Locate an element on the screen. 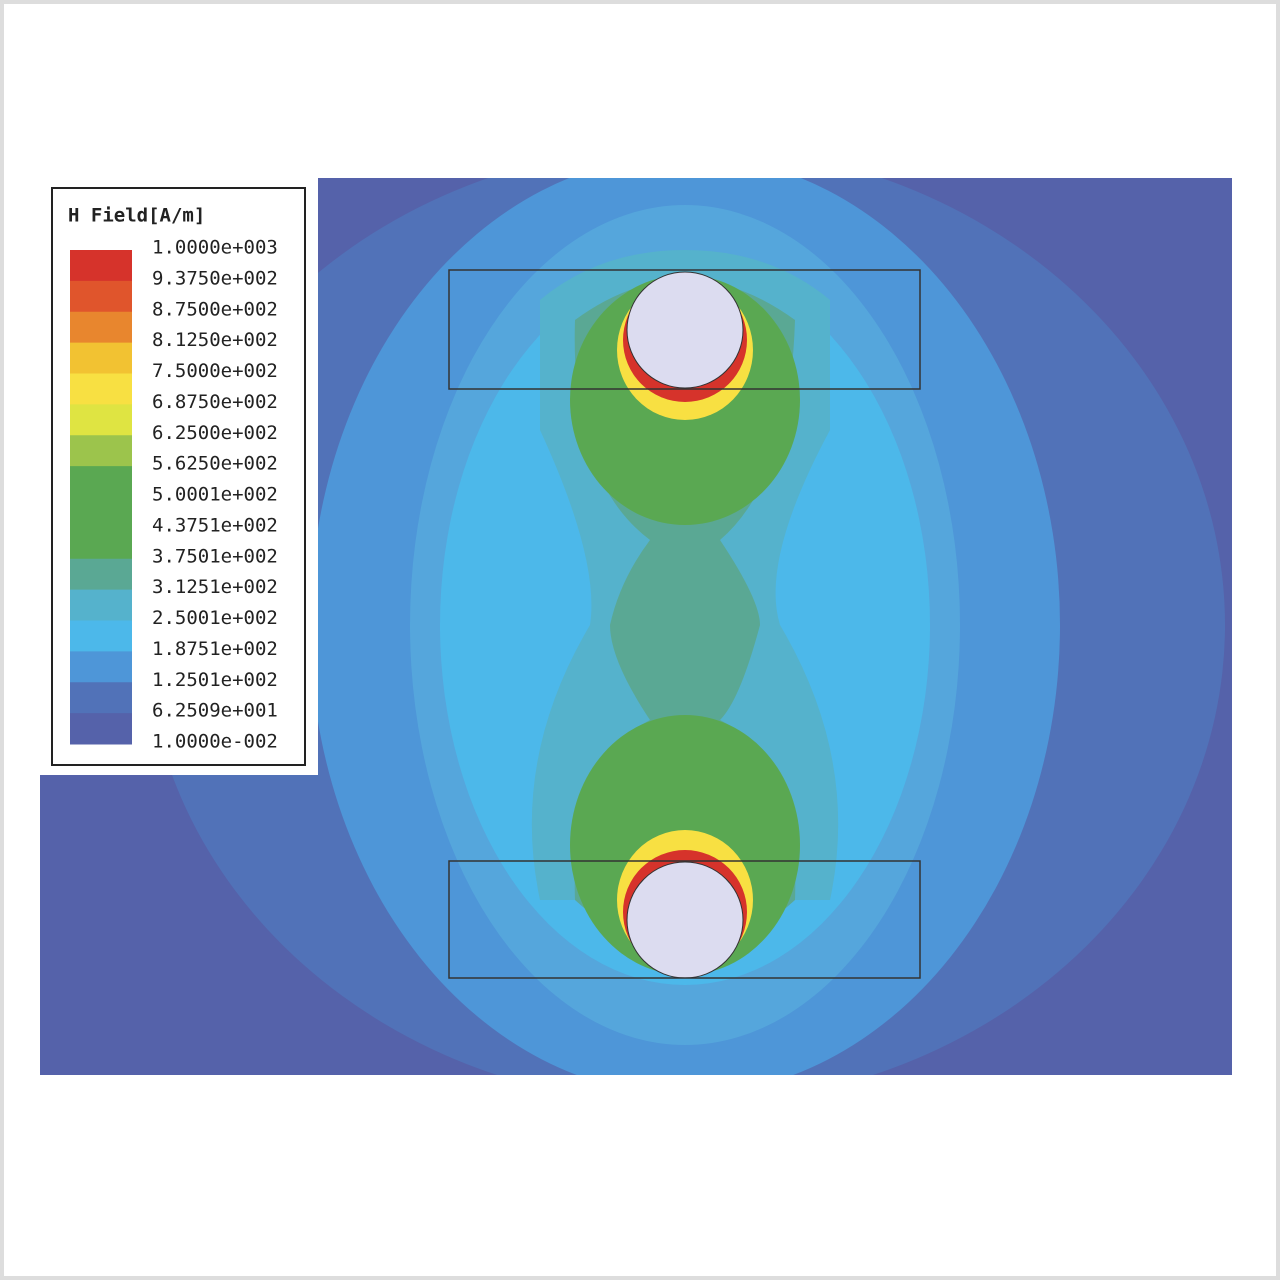 The width and height of the screenshot is (1280, 1280). legend-label: 6.8750e+002 is located at coordinates (215, 402).